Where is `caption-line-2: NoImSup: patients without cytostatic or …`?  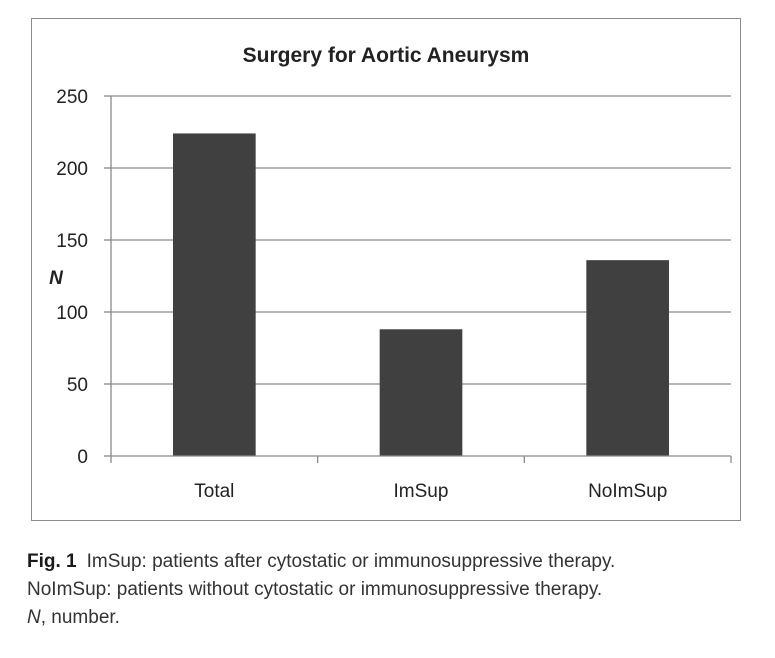
caption-line-2: NoImSup: patients without cytostatic or … is located at coordinates (315, 589).